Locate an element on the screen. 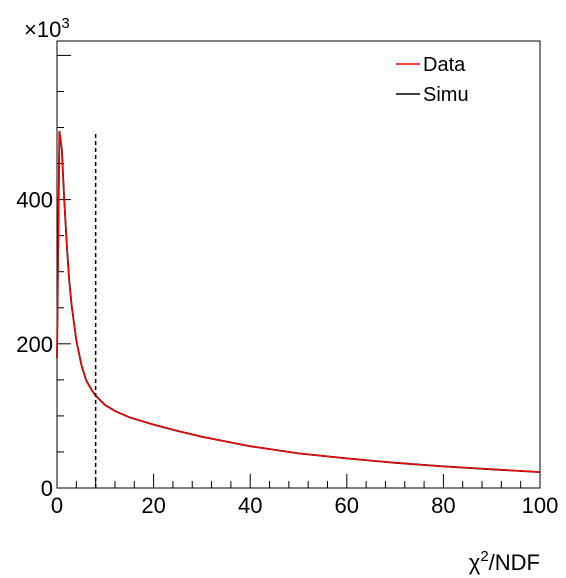  y-tick-label: 200 is located at coordinates (34, 344).